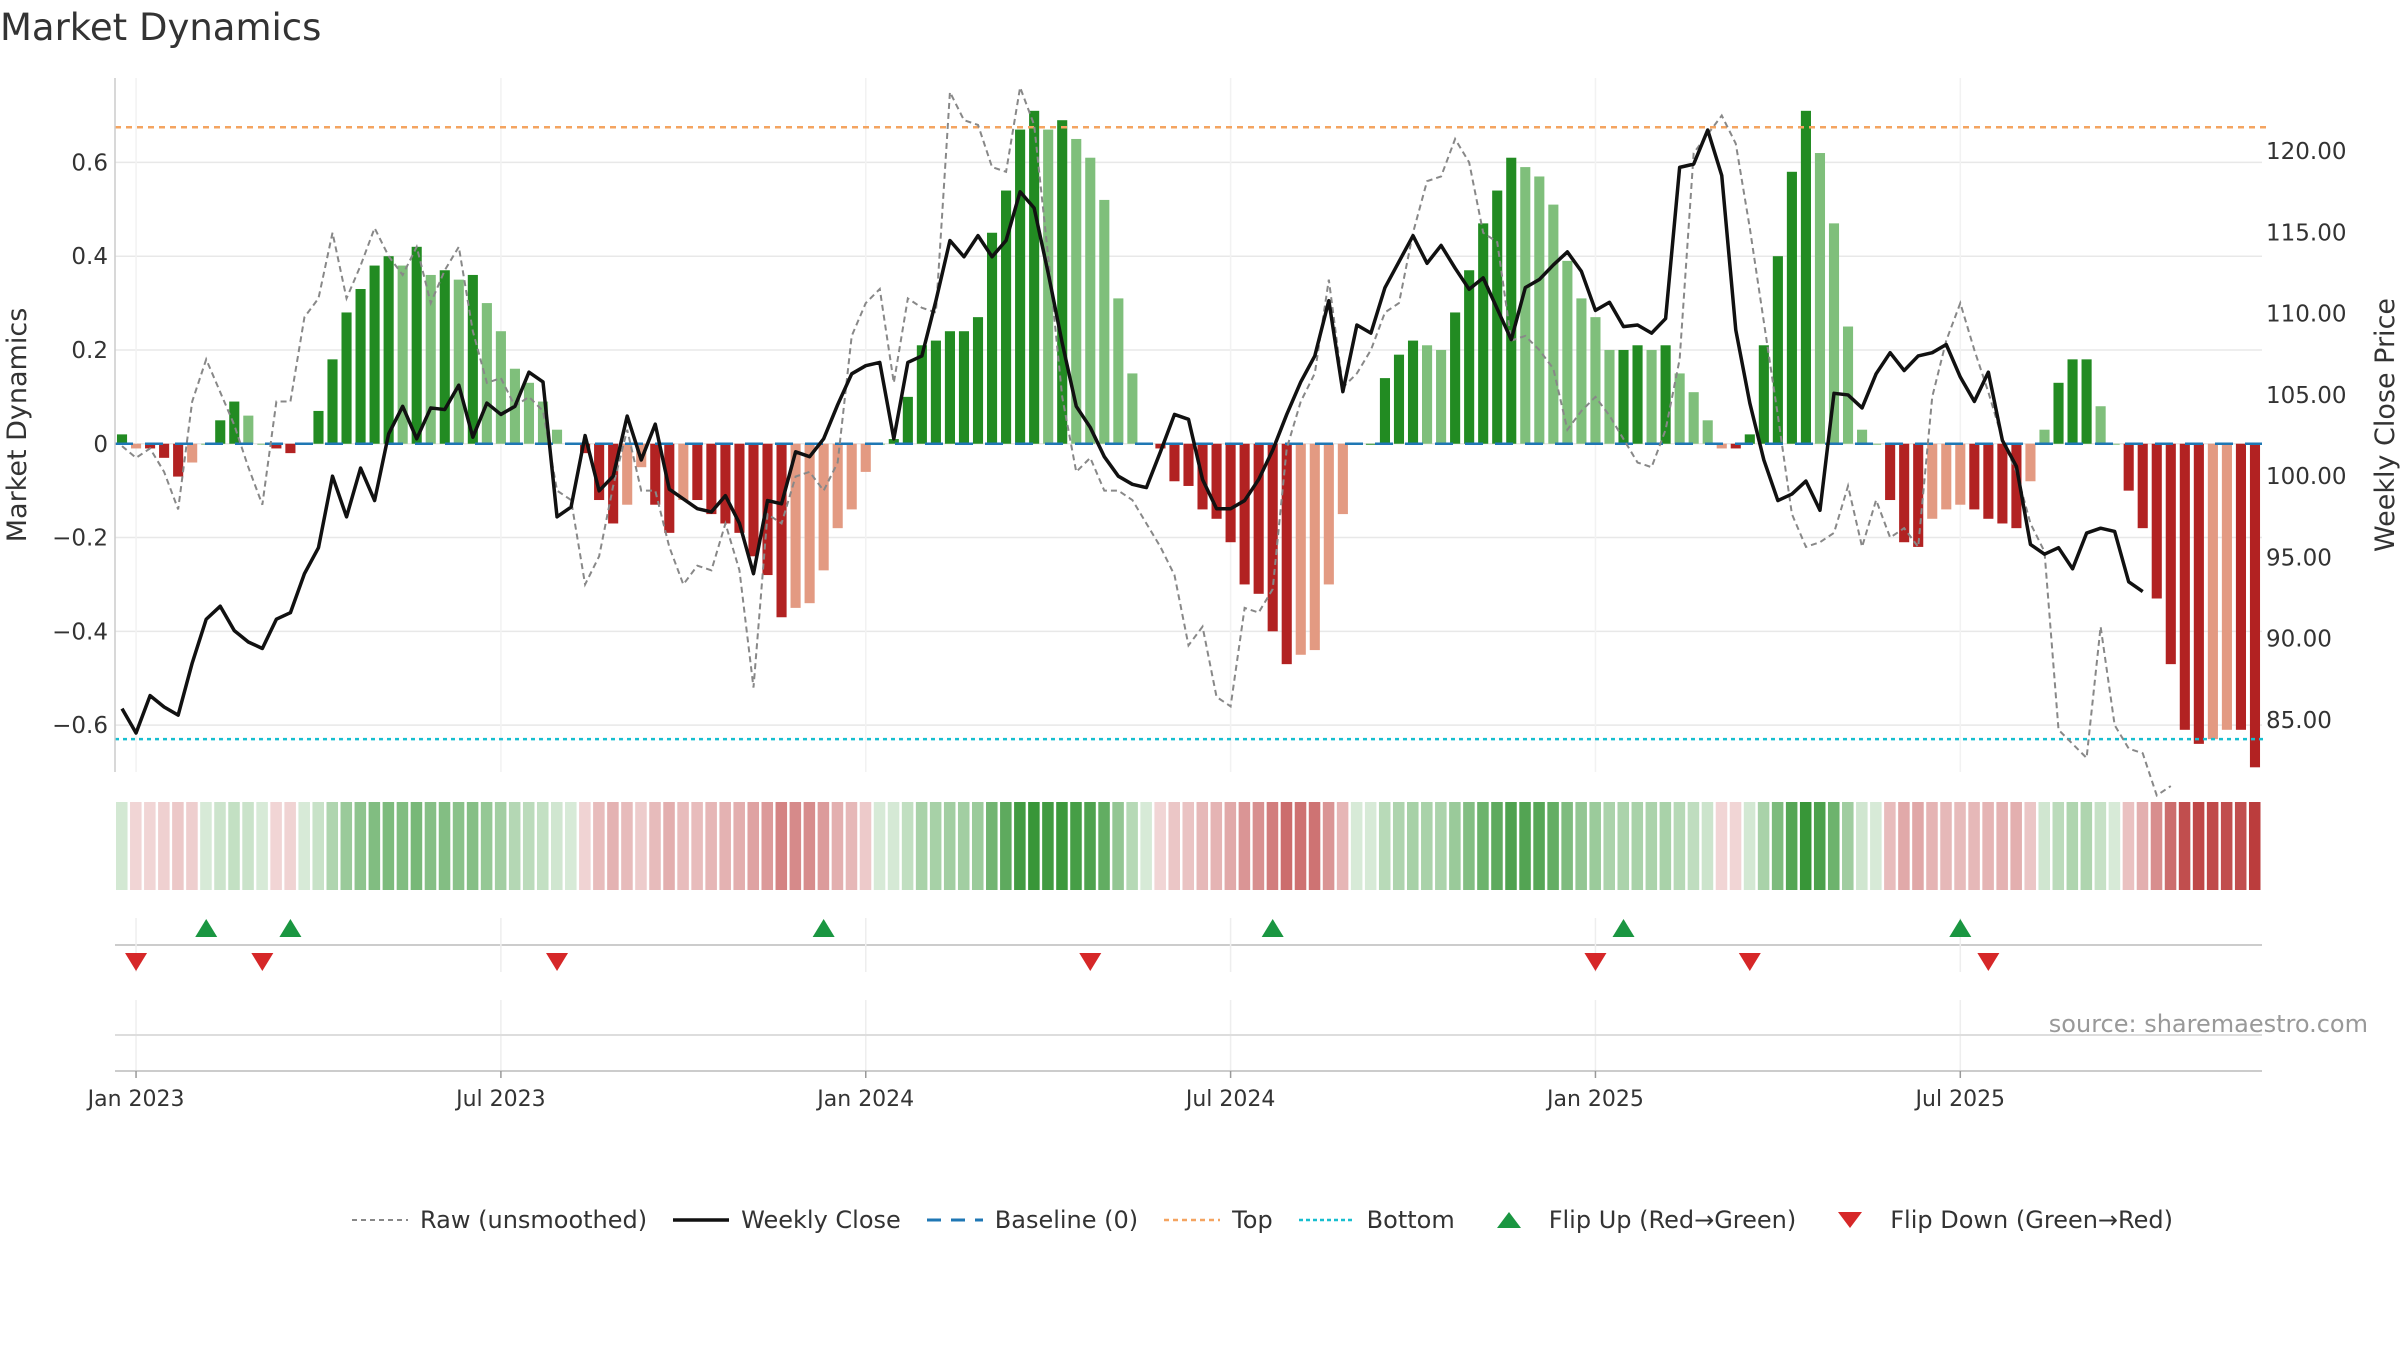 Image resolution: width=2400 pixels, height=1350 pixels. I want to click on y-left-tick-label: −0.6, so click(80, 726).